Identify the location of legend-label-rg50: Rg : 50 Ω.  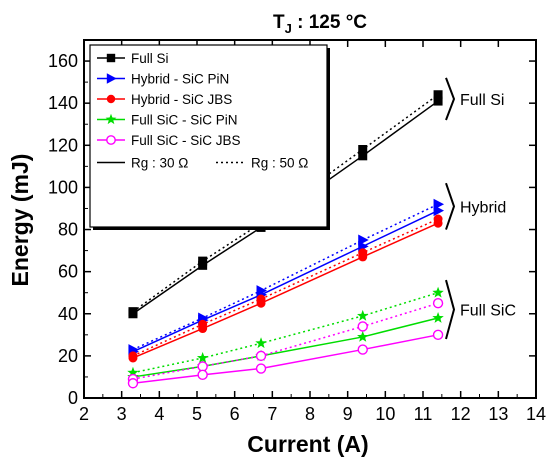
(279, 163).